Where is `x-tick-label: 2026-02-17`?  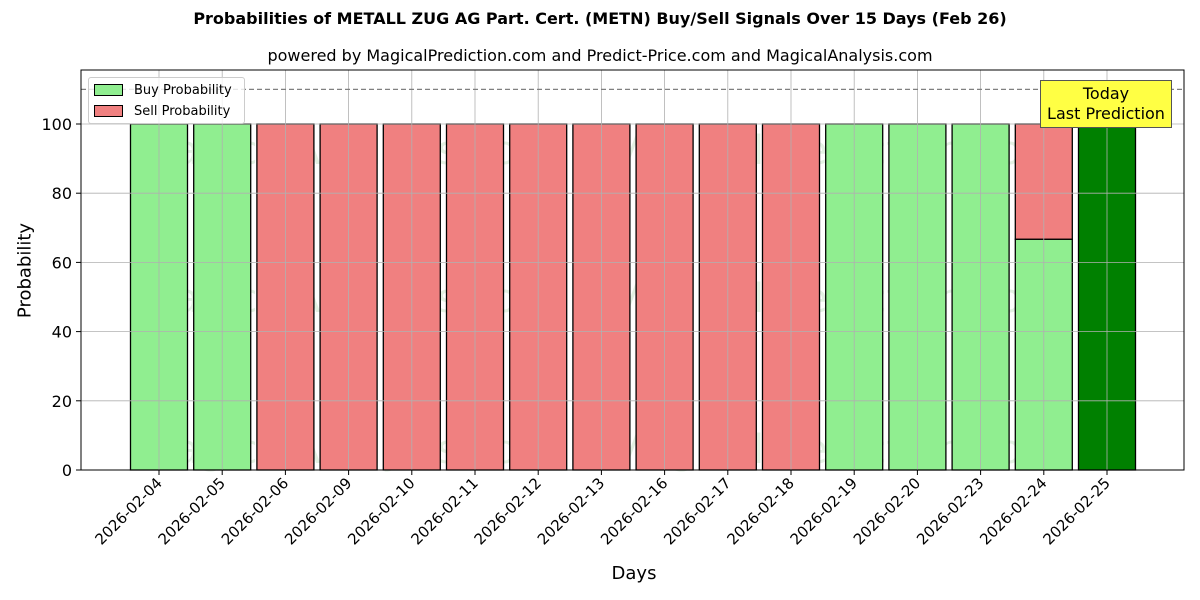 x-tick-label: 2026-02-17 is located at coordinates (697, 511).